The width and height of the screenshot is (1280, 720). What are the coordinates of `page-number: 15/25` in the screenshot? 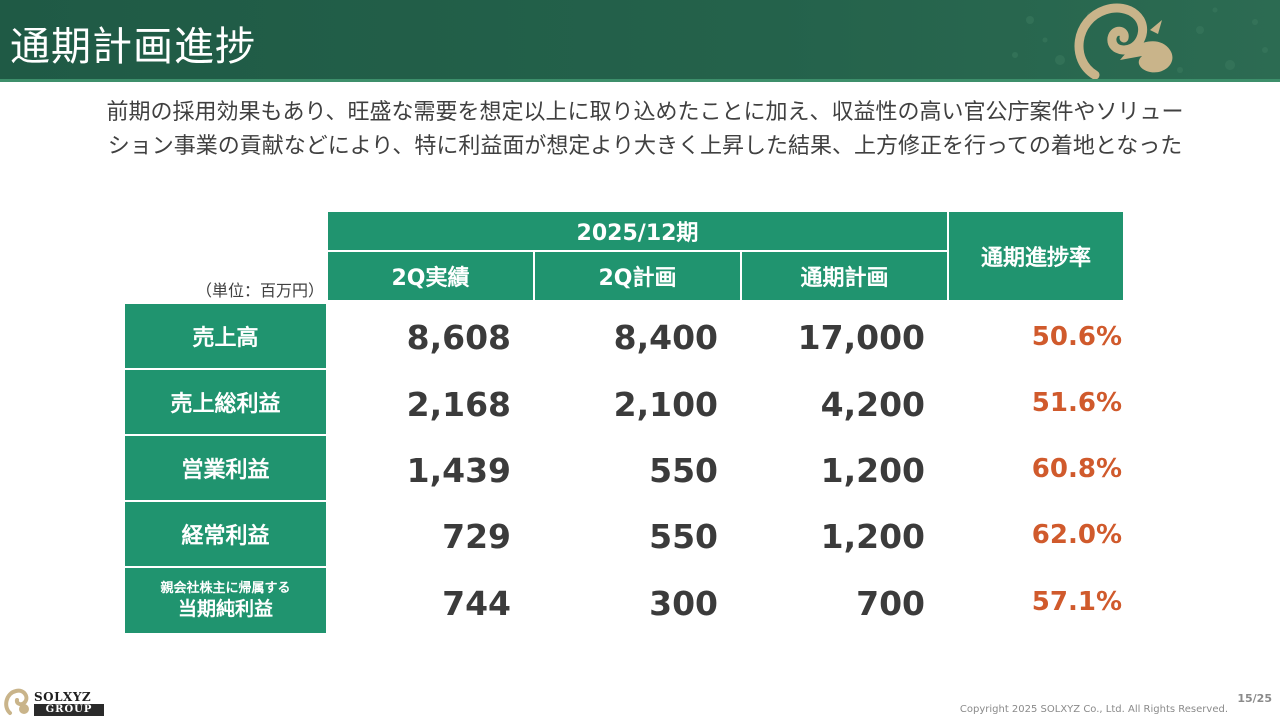 It's located at (1254, 698).